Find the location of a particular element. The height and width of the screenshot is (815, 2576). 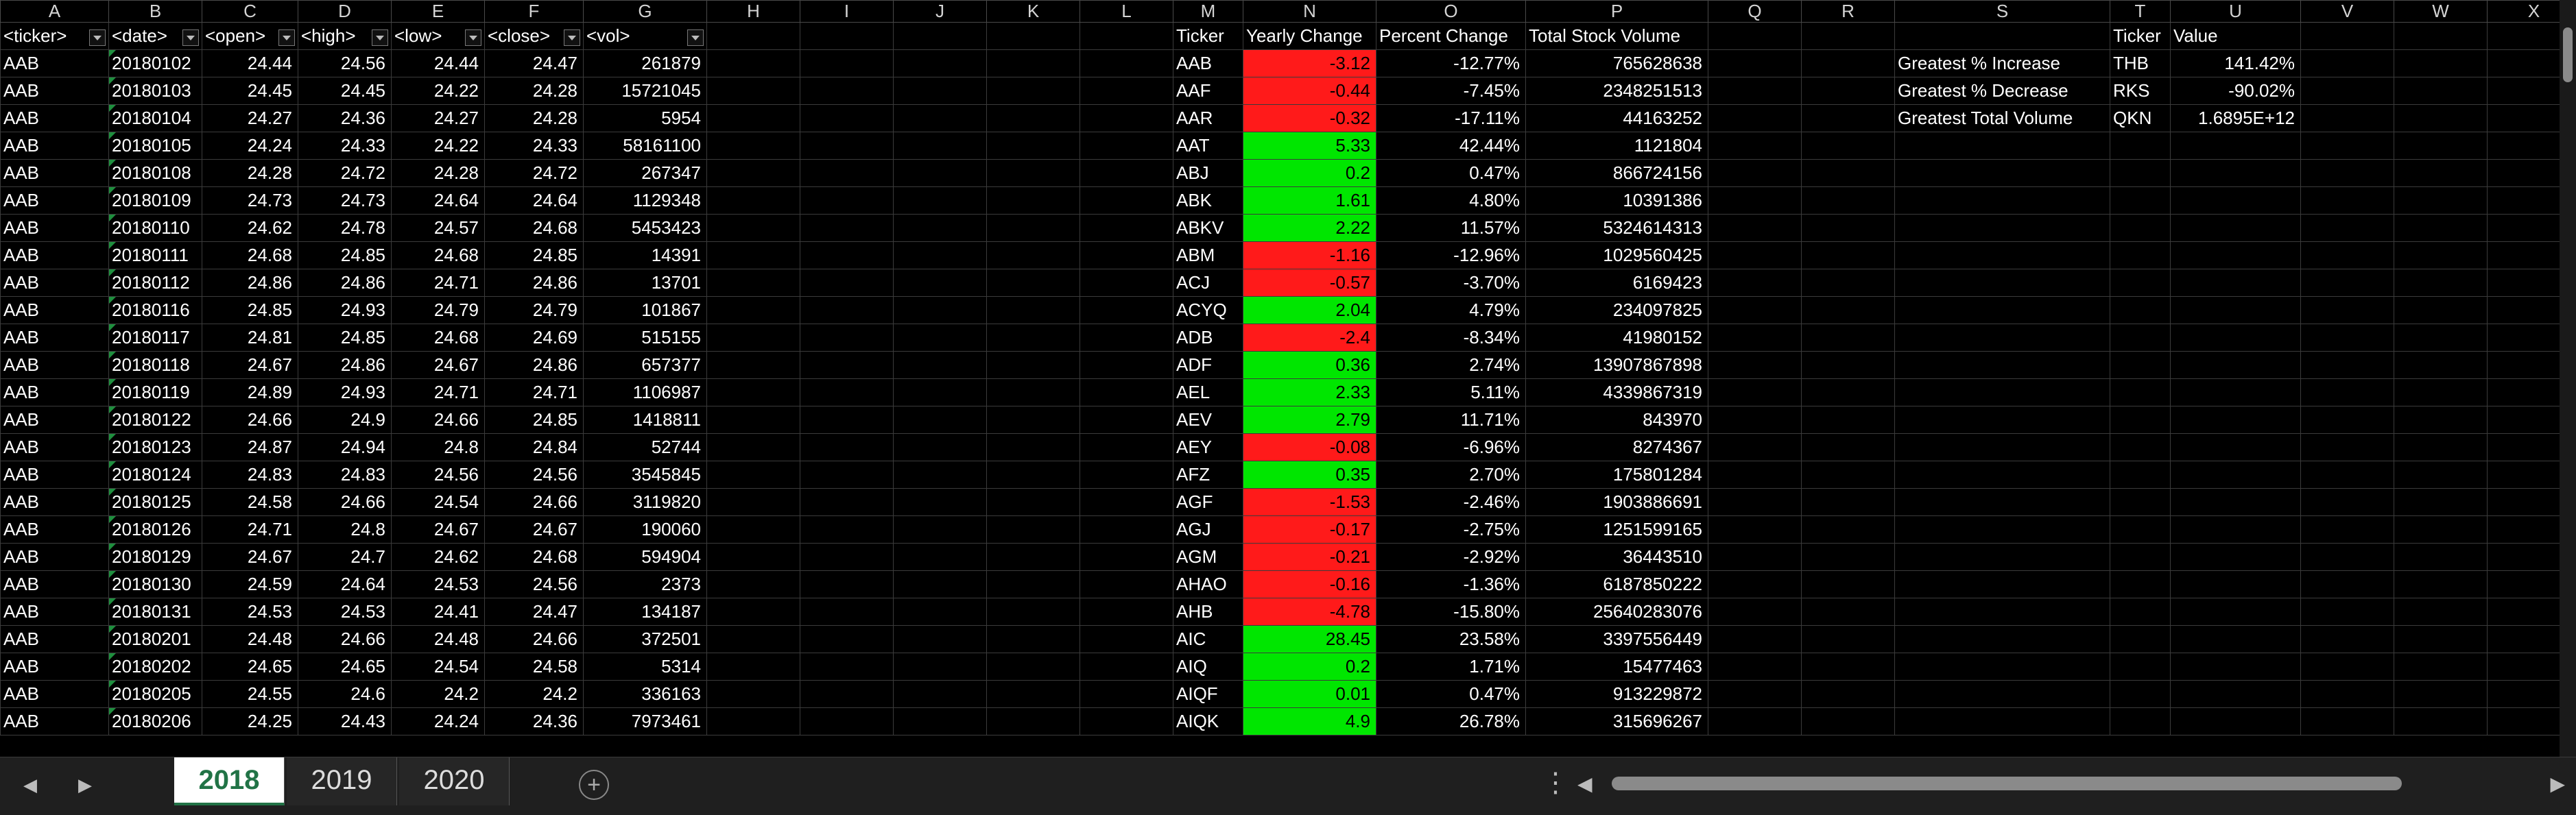

raw-data-cell: 24.53 is located at coordinates (250, 612).